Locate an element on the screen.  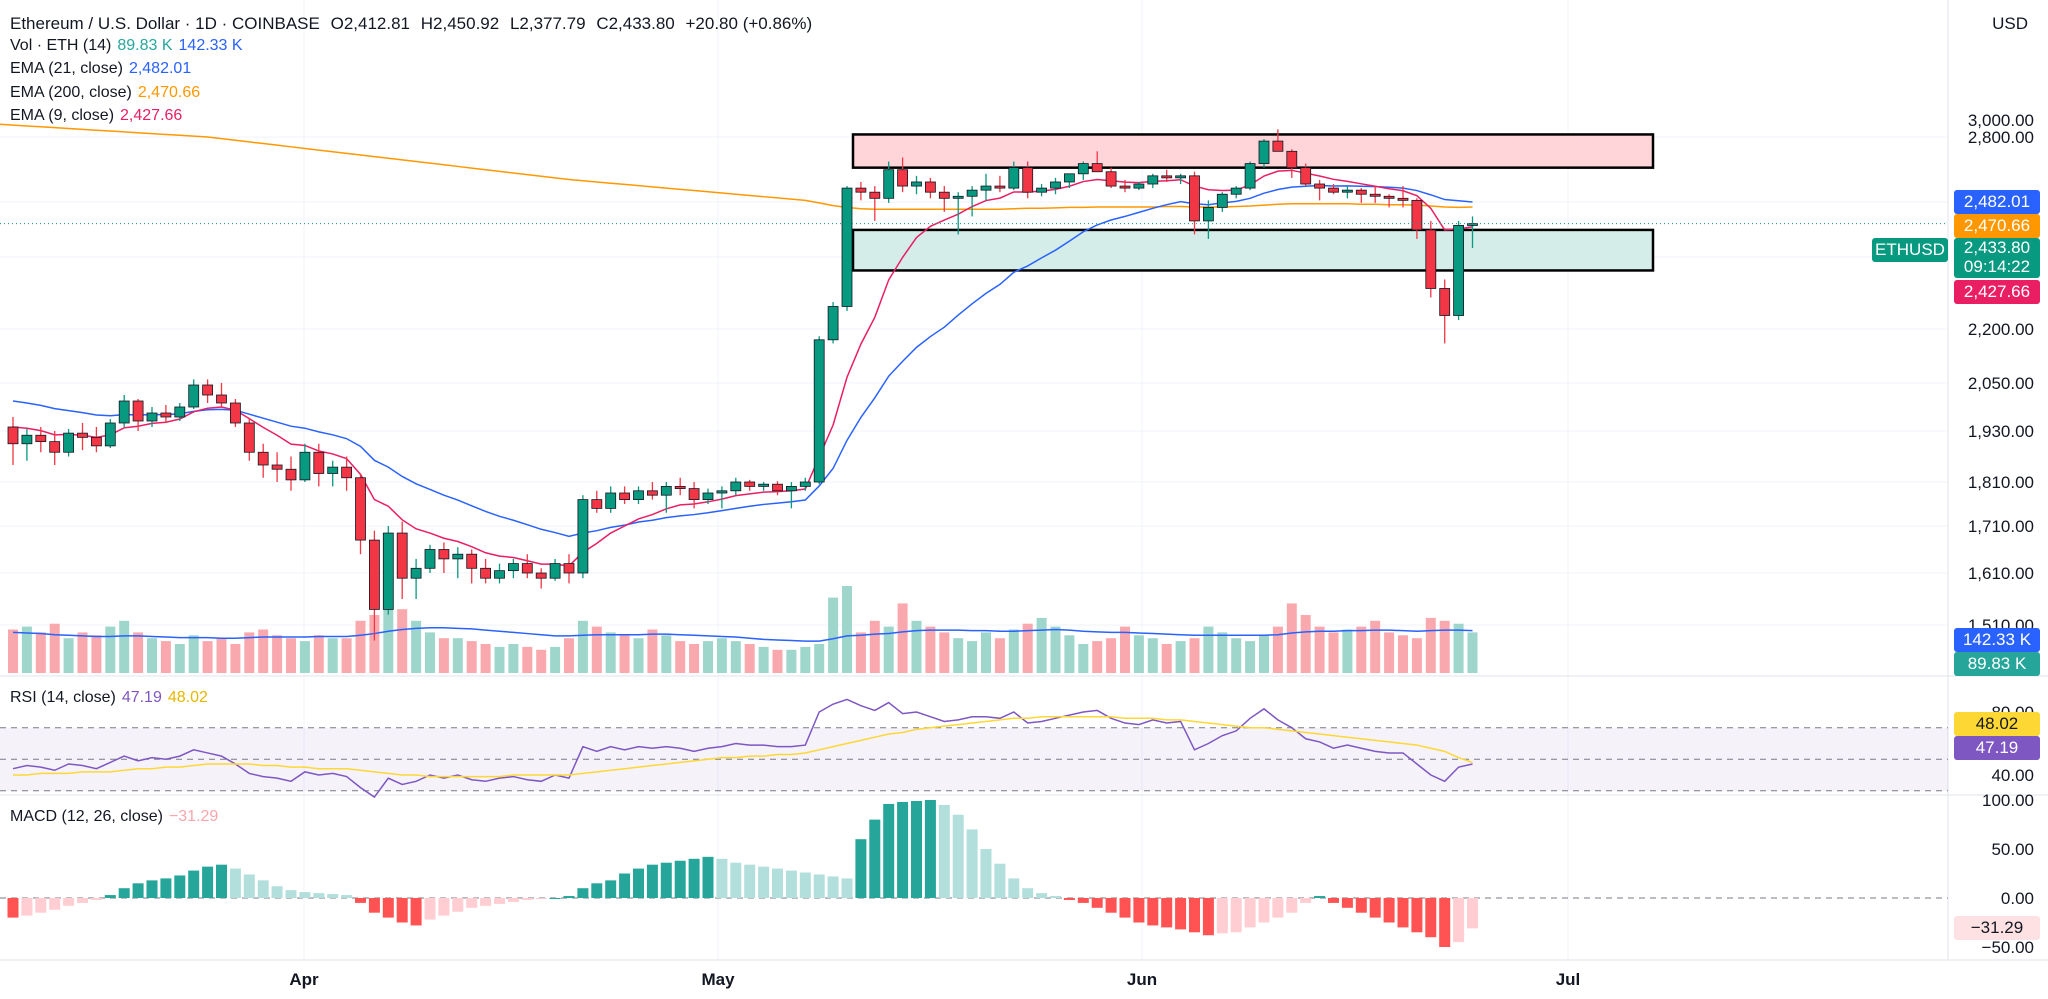
macd-axis-label: 100.00 is located at coordinates (2008, 800).